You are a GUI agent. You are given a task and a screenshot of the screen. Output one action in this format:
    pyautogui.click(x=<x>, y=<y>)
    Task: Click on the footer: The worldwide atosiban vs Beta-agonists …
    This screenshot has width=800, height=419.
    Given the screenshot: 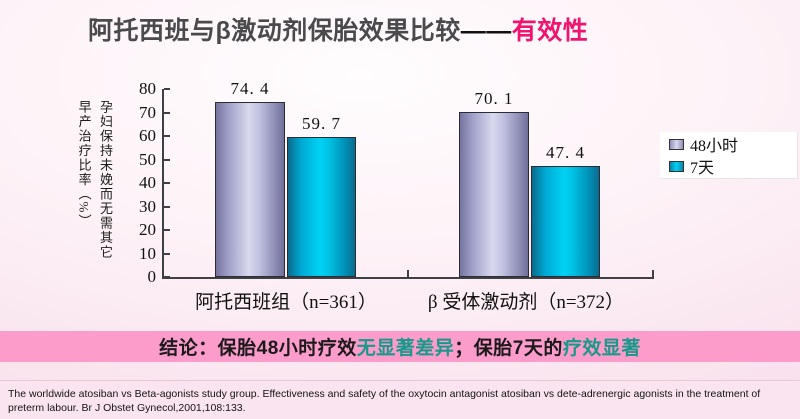 What is the action you would take?
    pyautogui.click(x=400, y=399)
    